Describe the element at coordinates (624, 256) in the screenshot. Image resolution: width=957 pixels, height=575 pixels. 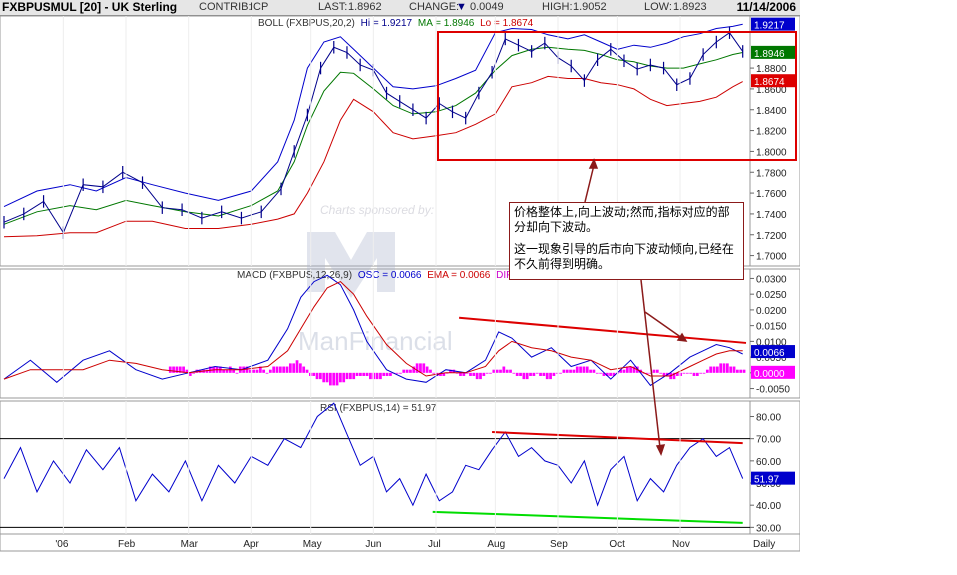
I see `annotation-line-2: 这一现象引导的后市向下波动倾向,已经在不久前得到明确。` at that location.